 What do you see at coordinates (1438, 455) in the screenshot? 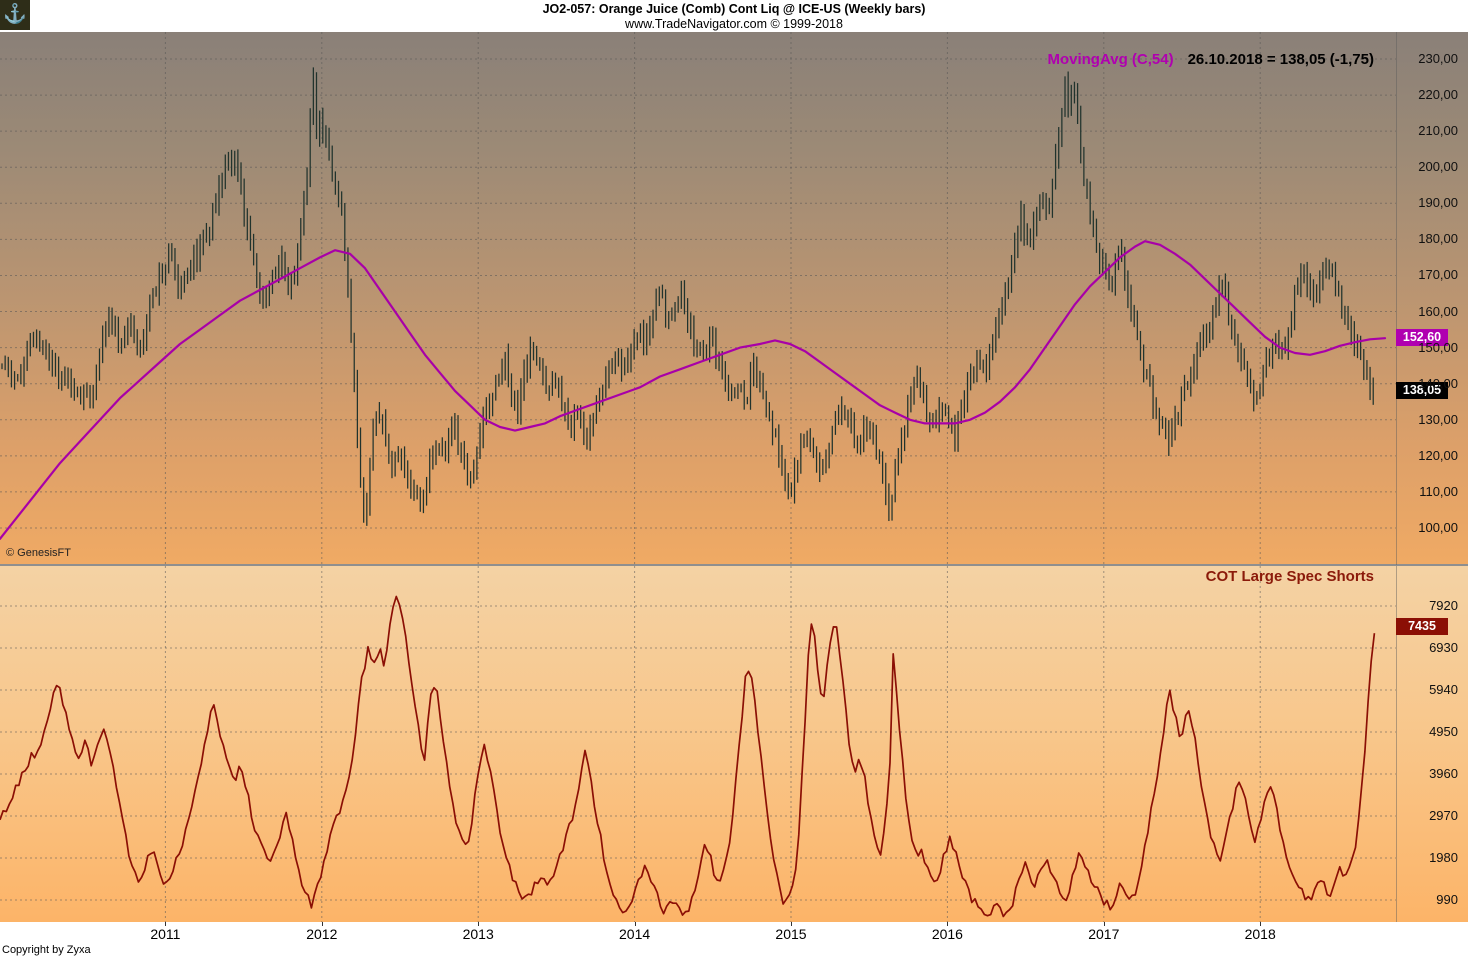
I see `price-tick-label: 120,00` at bounding box center [1438, 455].